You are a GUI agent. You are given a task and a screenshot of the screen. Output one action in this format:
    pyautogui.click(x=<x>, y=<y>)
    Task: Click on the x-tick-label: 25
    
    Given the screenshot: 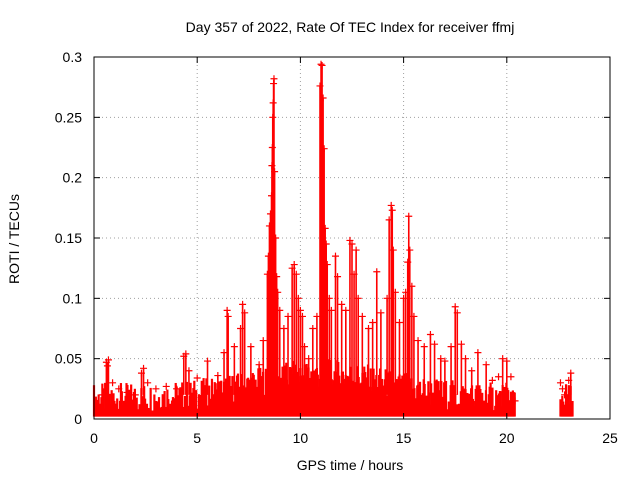 What is the action you would take?
    pyautogui.click(x=610, y=438)
    